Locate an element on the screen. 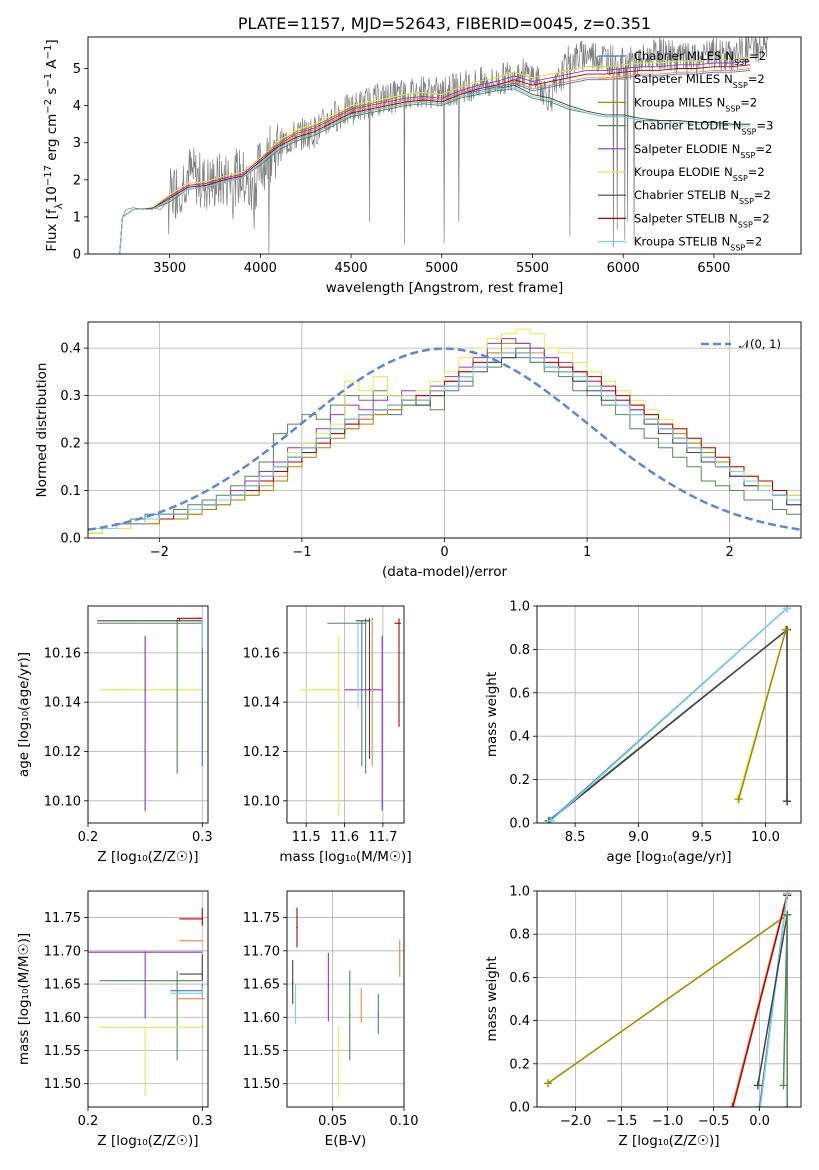 This screenshot has width=819, height=1170. y-tick-label: 10.12 is located at coordinates (62, 752).